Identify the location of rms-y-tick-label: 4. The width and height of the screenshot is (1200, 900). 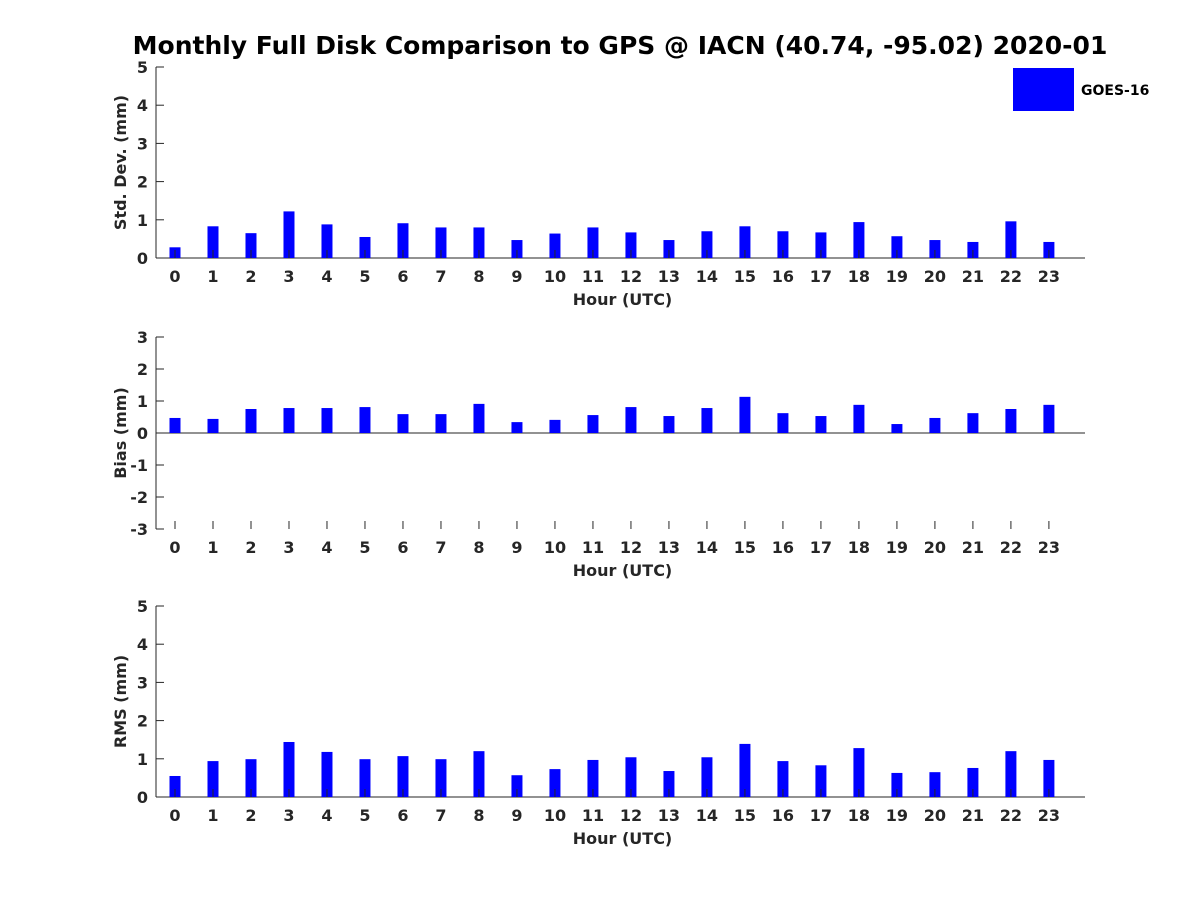
(142, 644).